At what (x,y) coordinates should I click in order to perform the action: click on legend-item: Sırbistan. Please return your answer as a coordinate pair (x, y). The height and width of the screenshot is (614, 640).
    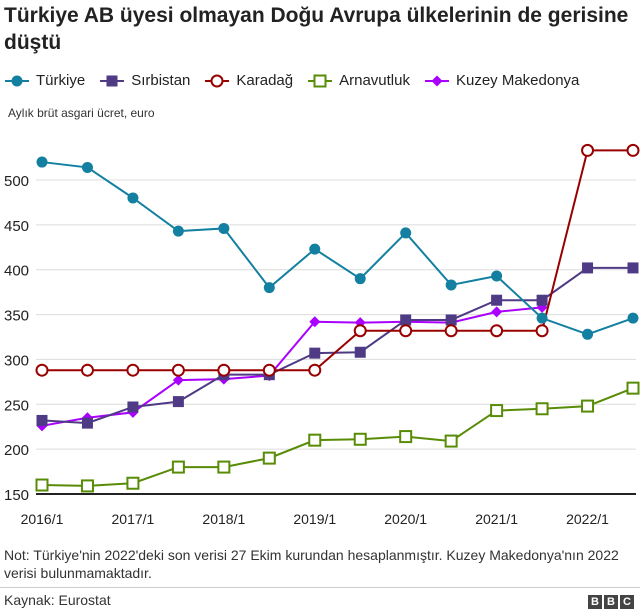
    Looking at the image, I should click on (144, 80).